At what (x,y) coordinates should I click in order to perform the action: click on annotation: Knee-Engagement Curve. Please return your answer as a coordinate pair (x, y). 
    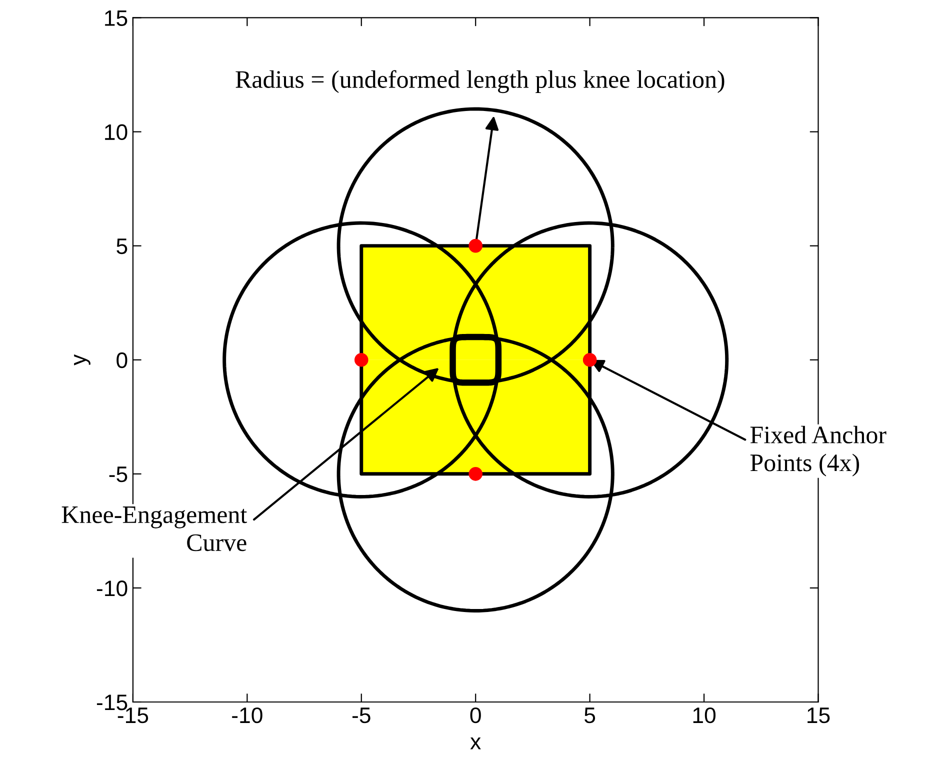
    Looking at the image, I should click on (155, 529).